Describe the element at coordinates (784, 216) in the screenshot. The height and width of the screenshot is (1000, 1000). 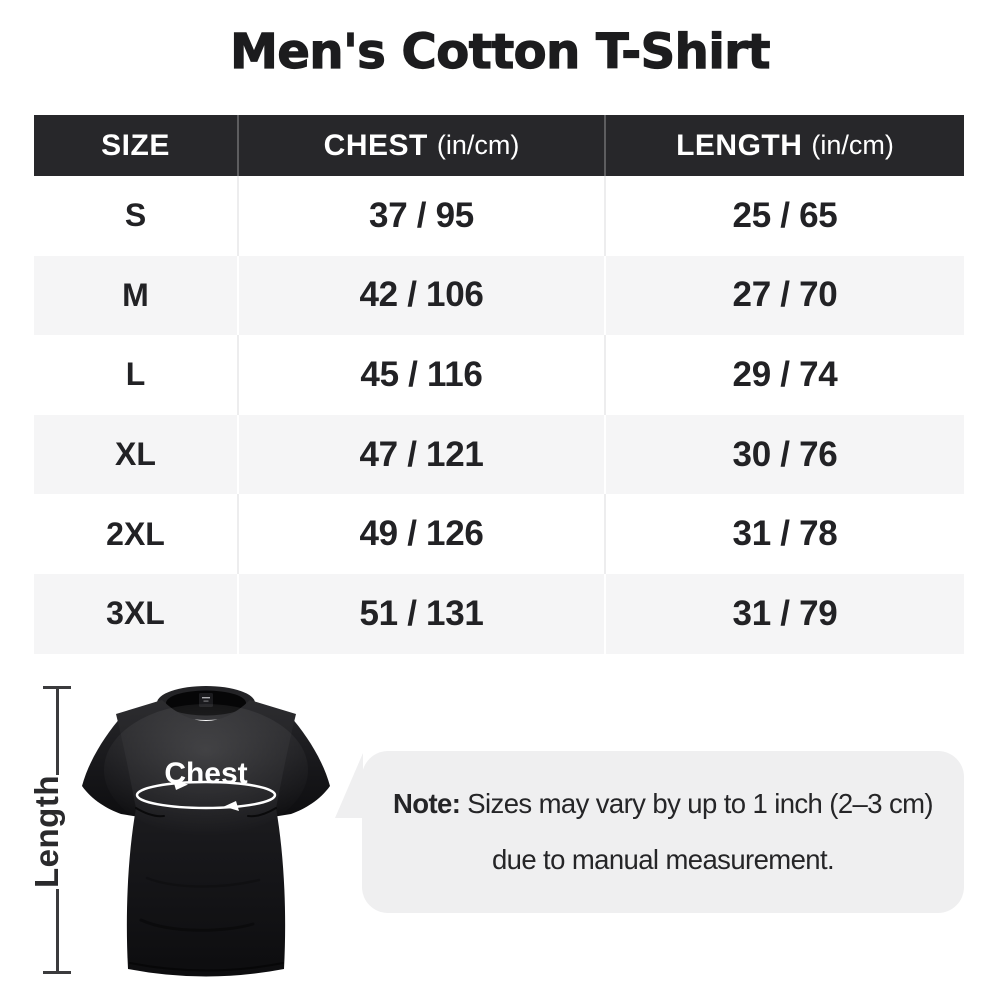
I see `length-cell: 25 / 65` at that location.